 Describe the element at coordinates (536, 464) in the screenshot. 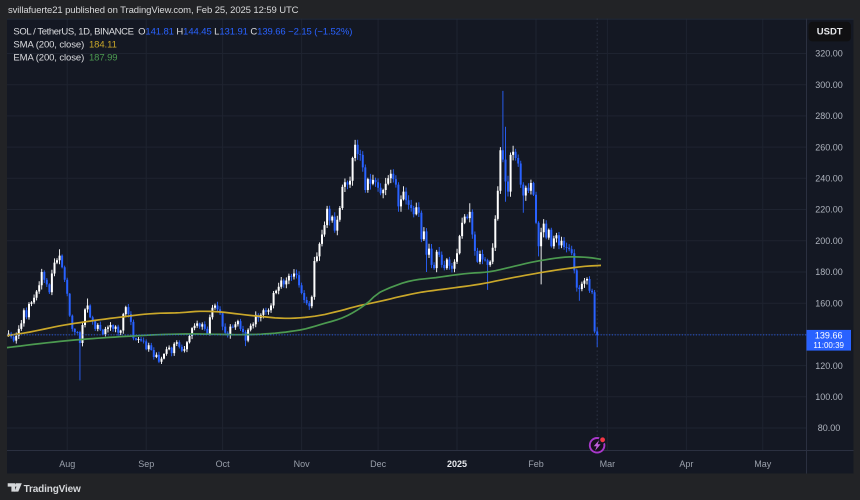

I see `svg-text: Feb` at that location.